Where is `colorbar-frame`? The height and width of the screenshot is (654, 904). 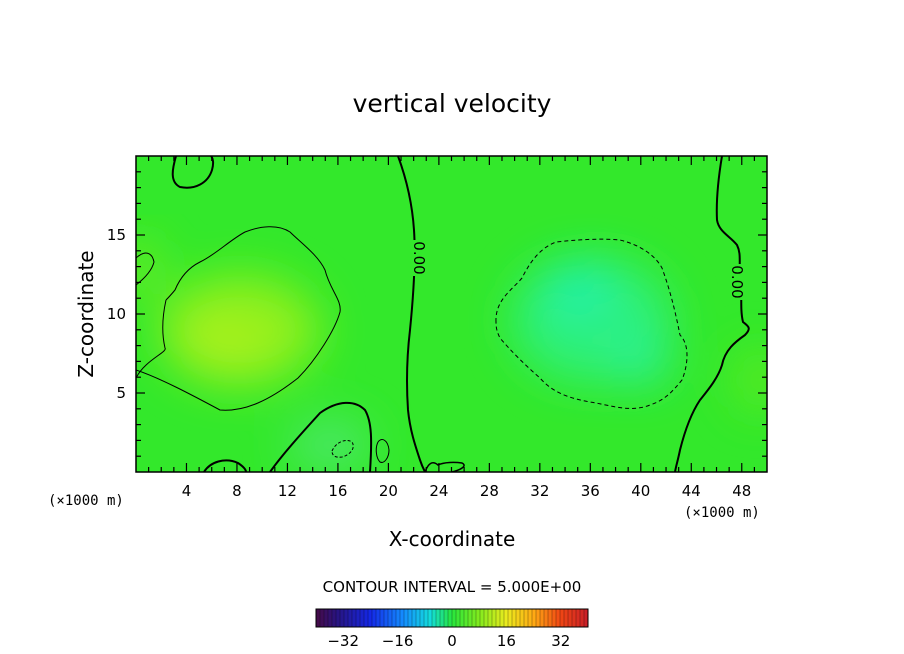
colorbar-frame is located at coordinates (452, 618).